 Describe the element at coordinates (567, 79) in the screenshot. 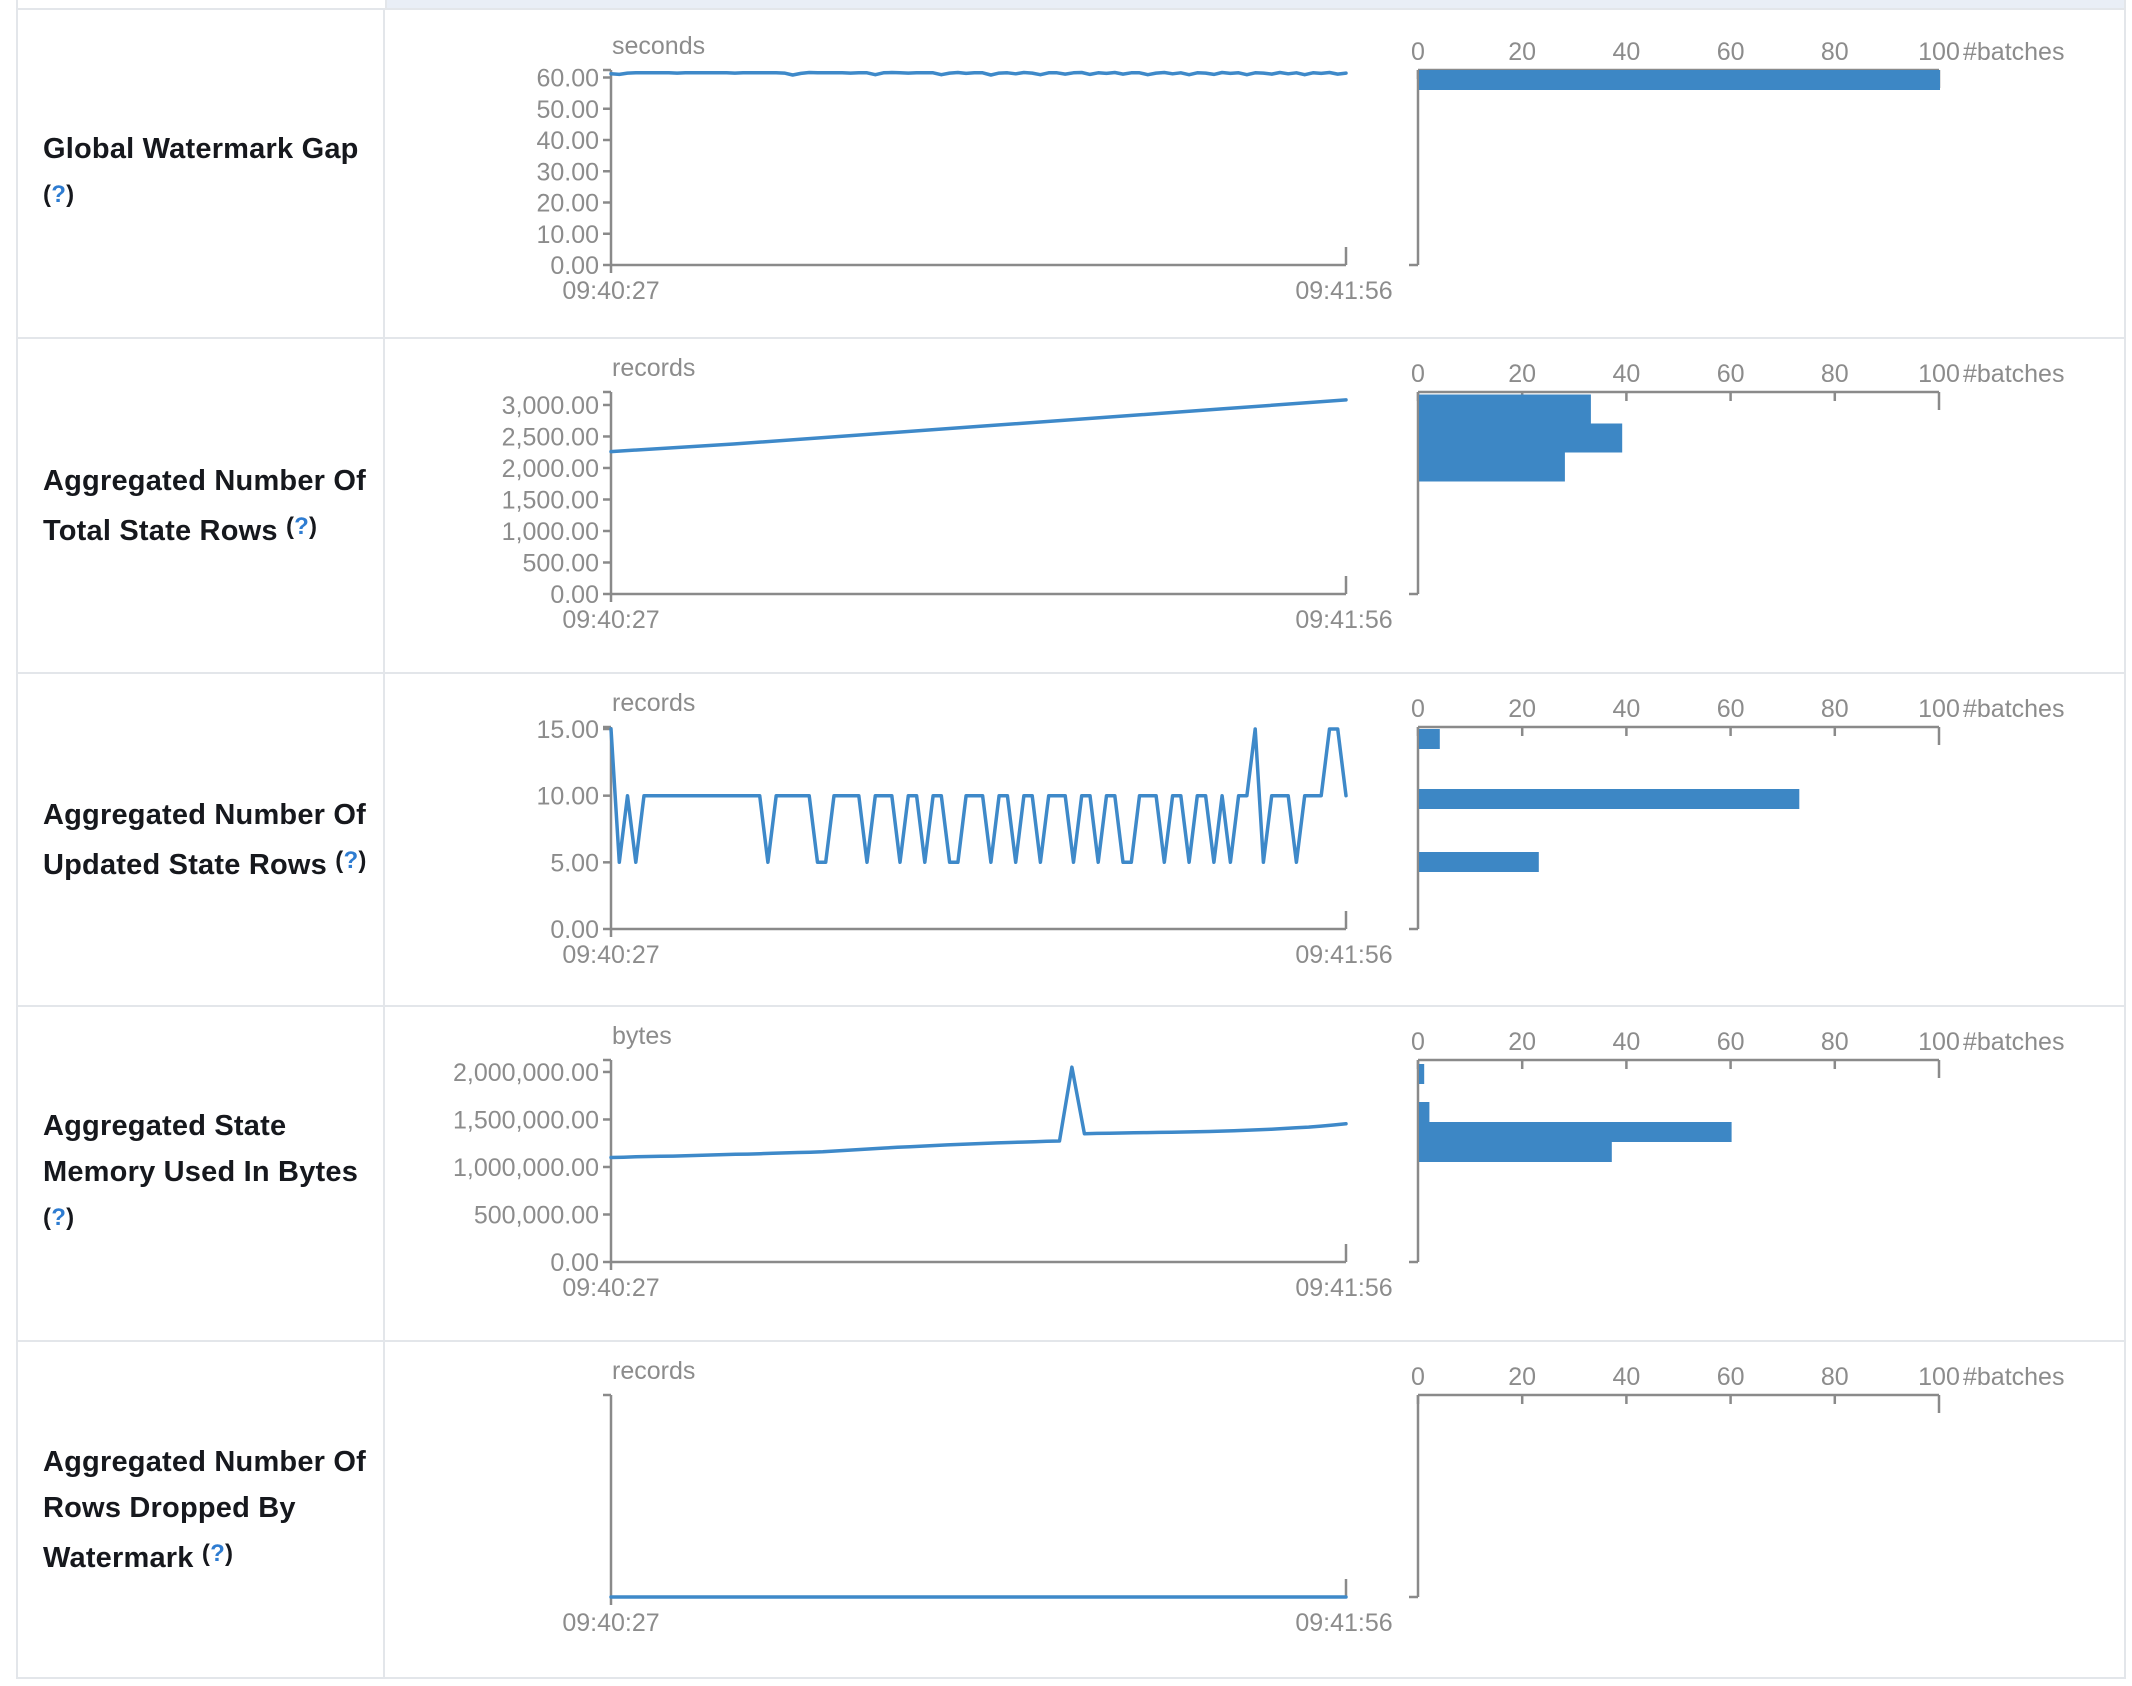

I see `svg-text: 60.00` at that location.